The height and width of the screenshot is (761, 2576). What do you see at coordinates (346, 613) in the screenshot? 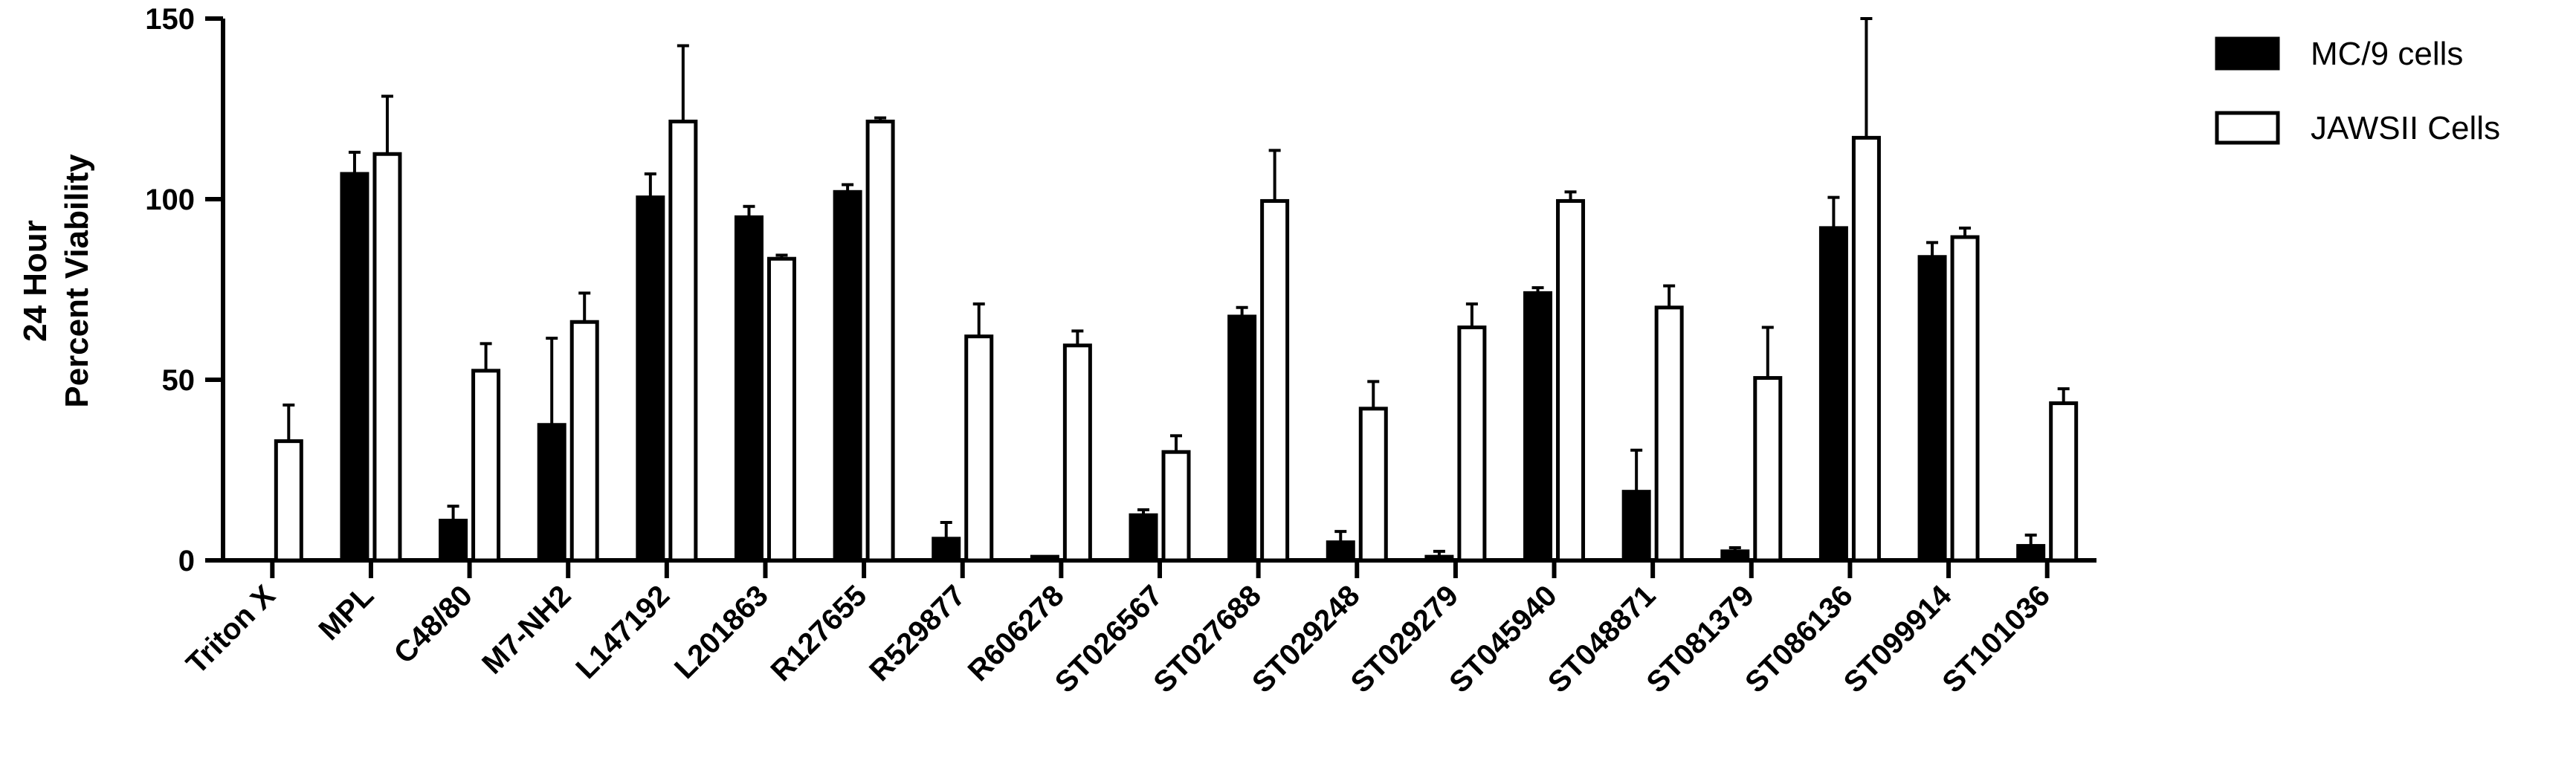
I see `x-category-label: MPL` at bounding box center [346, 613].